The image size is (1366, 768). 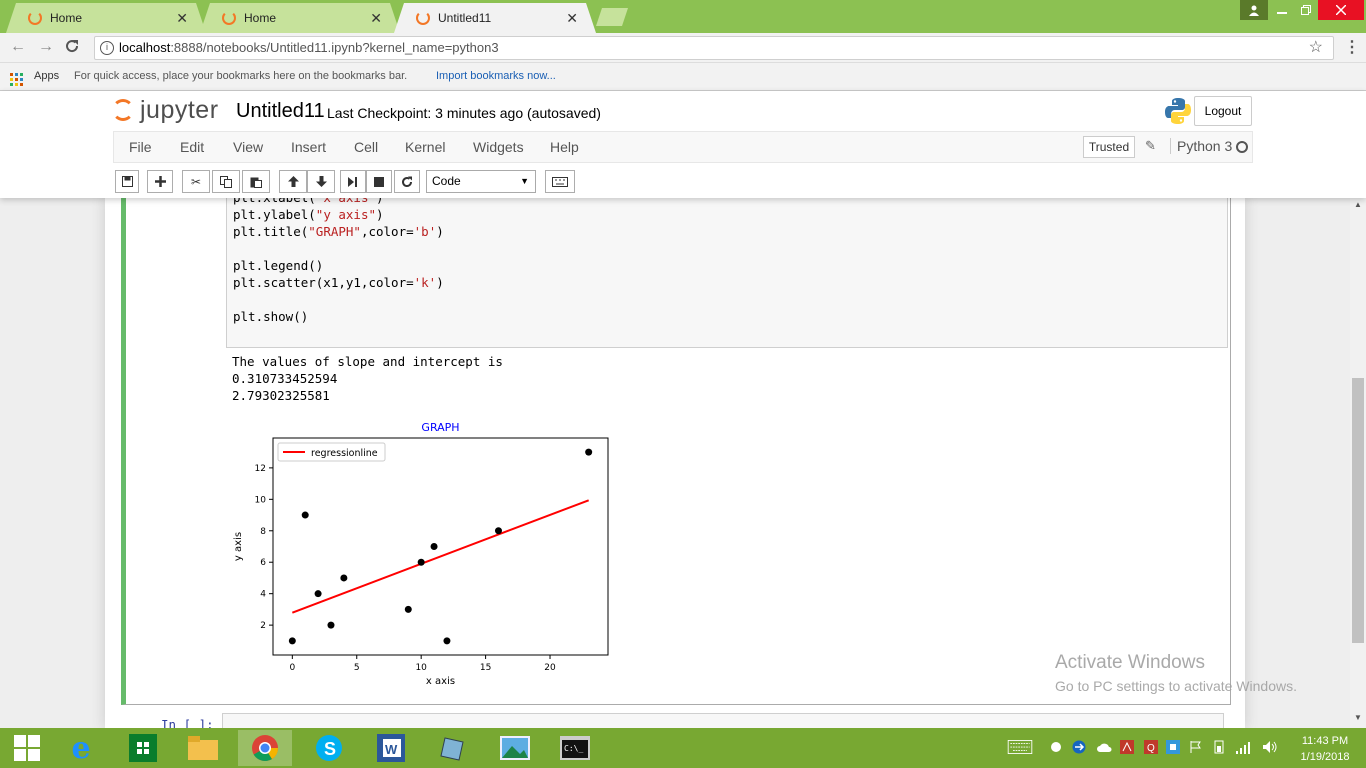 I want to click on scroll-up-icon: ▲, so click(x=1358, y=204).